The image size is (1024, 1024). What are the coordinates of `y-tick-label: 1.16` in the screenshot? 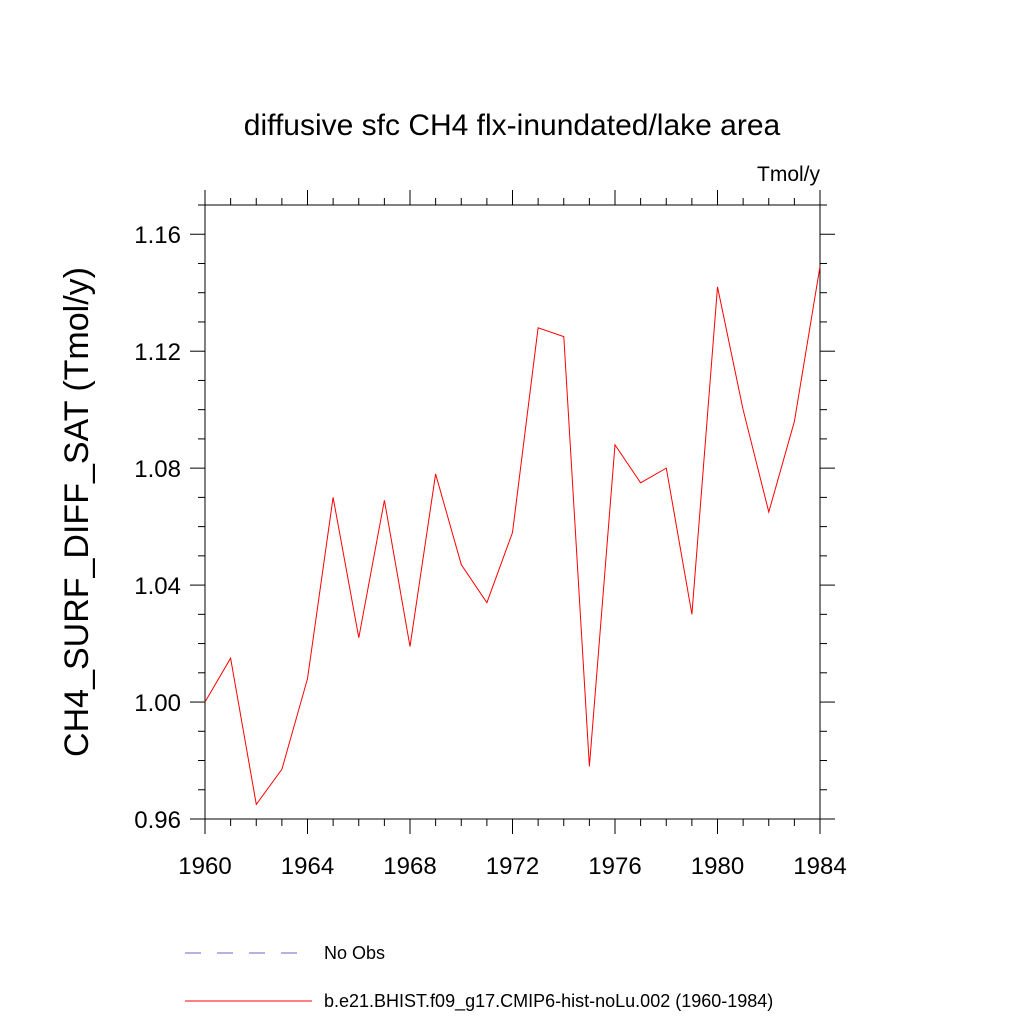 It's located at (157, 235).